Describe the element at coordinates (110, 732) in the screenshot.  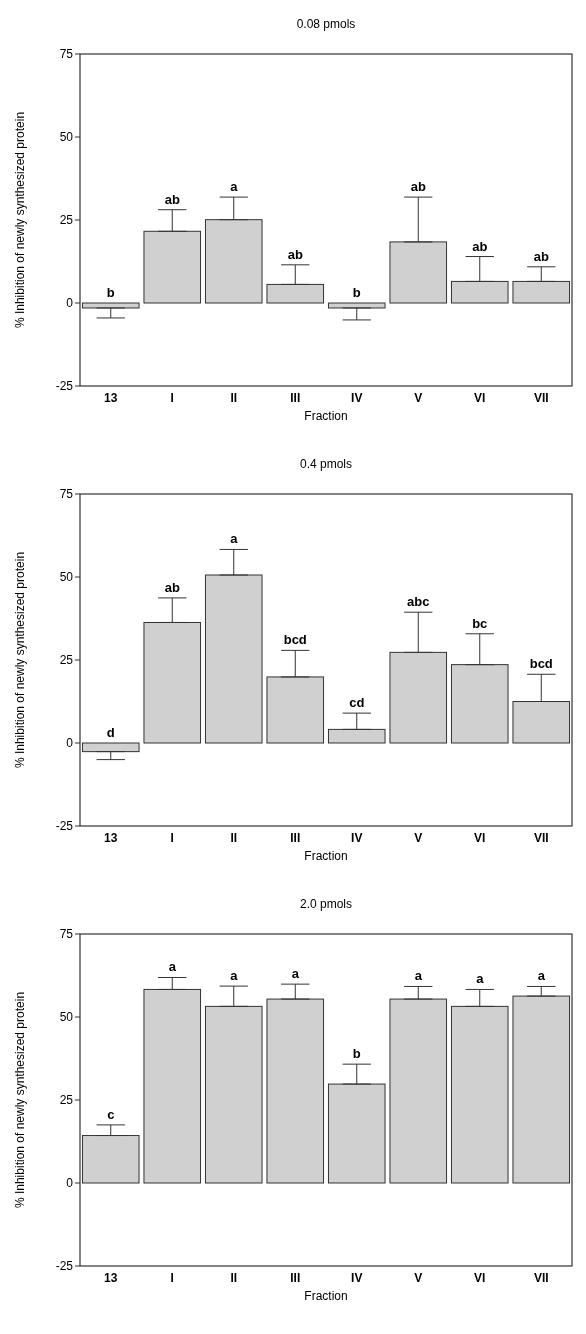
I see `annotation: d` at that location.